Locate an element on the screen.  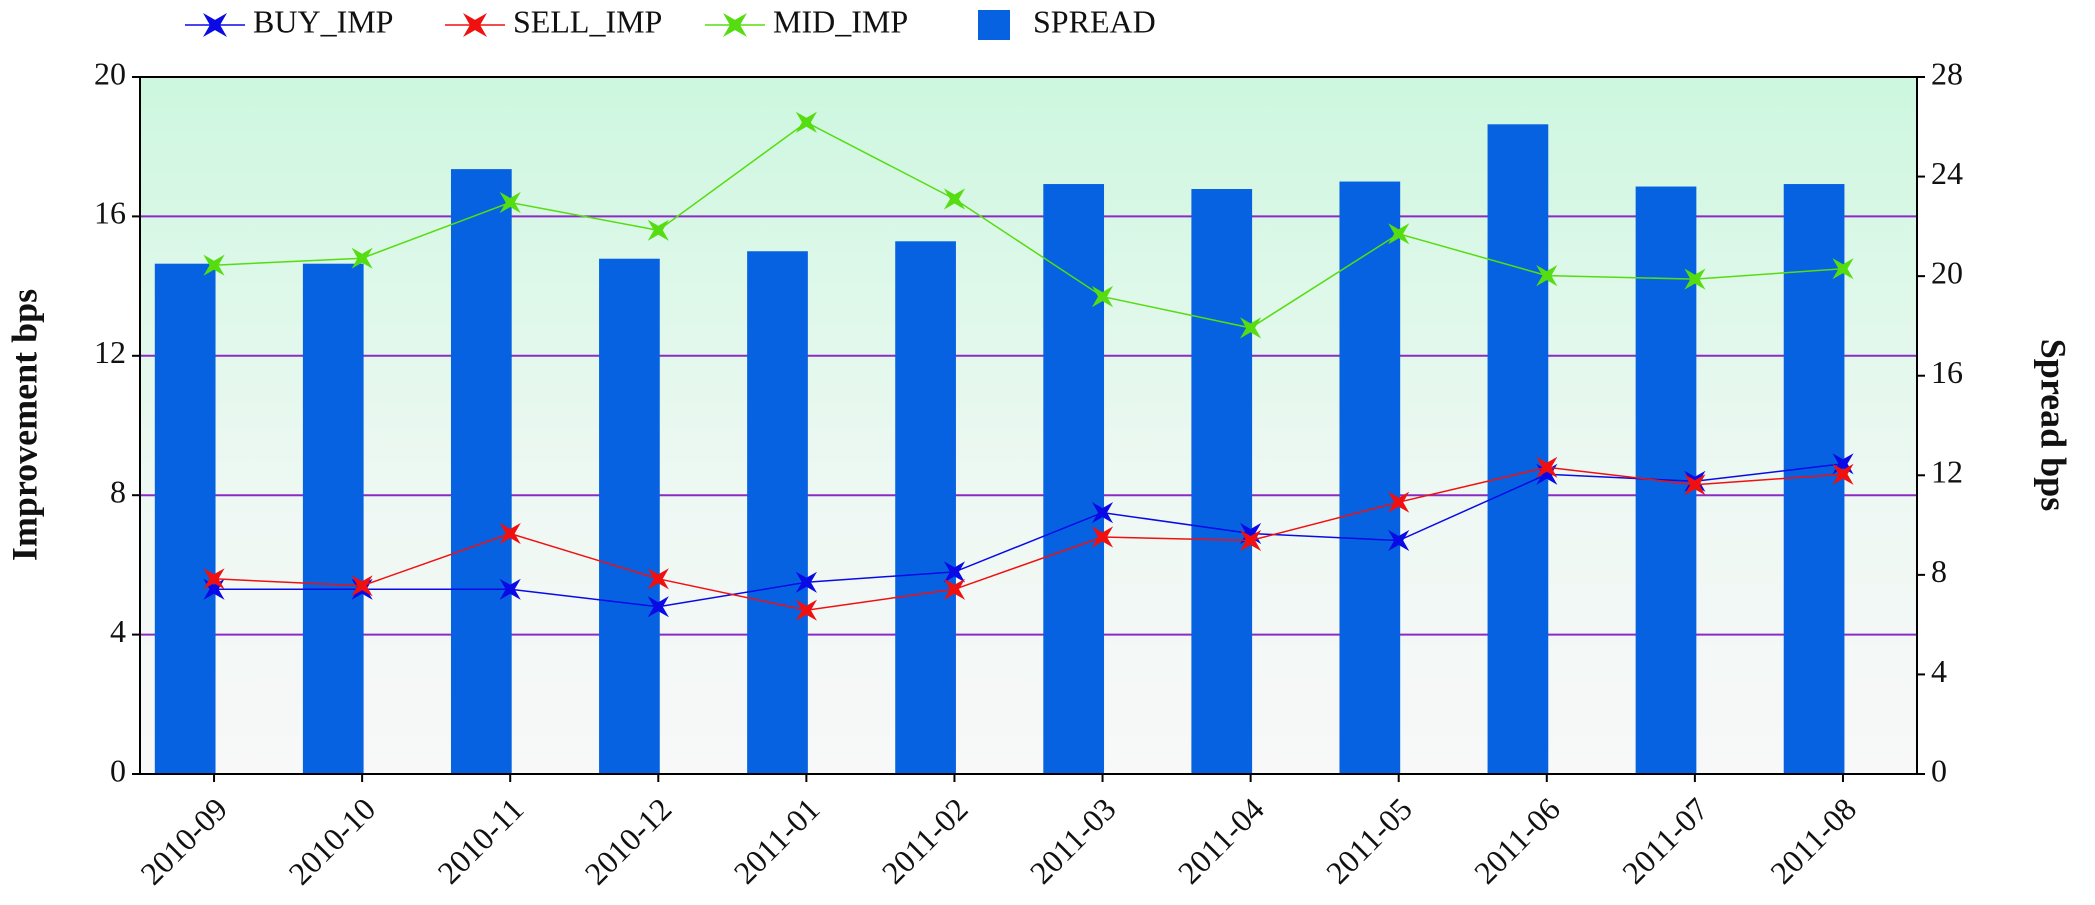
x-tick-label: 2011-03 is located at coordinates (1073, 841).